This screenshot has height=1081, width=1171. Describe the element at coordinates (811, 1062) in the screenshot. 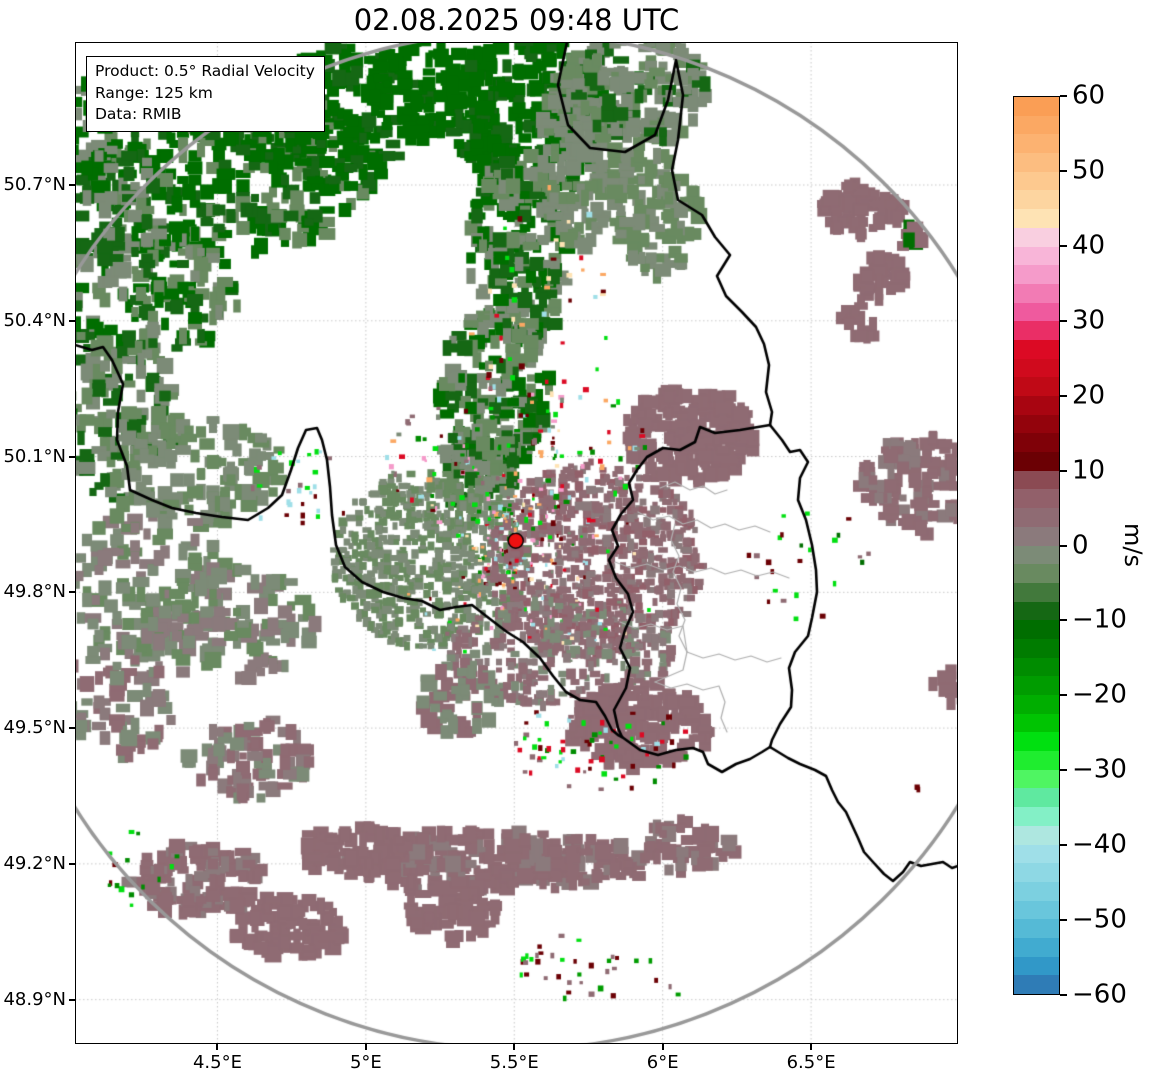

I see `x-axis-tick-label: 6.5°E` at that location.